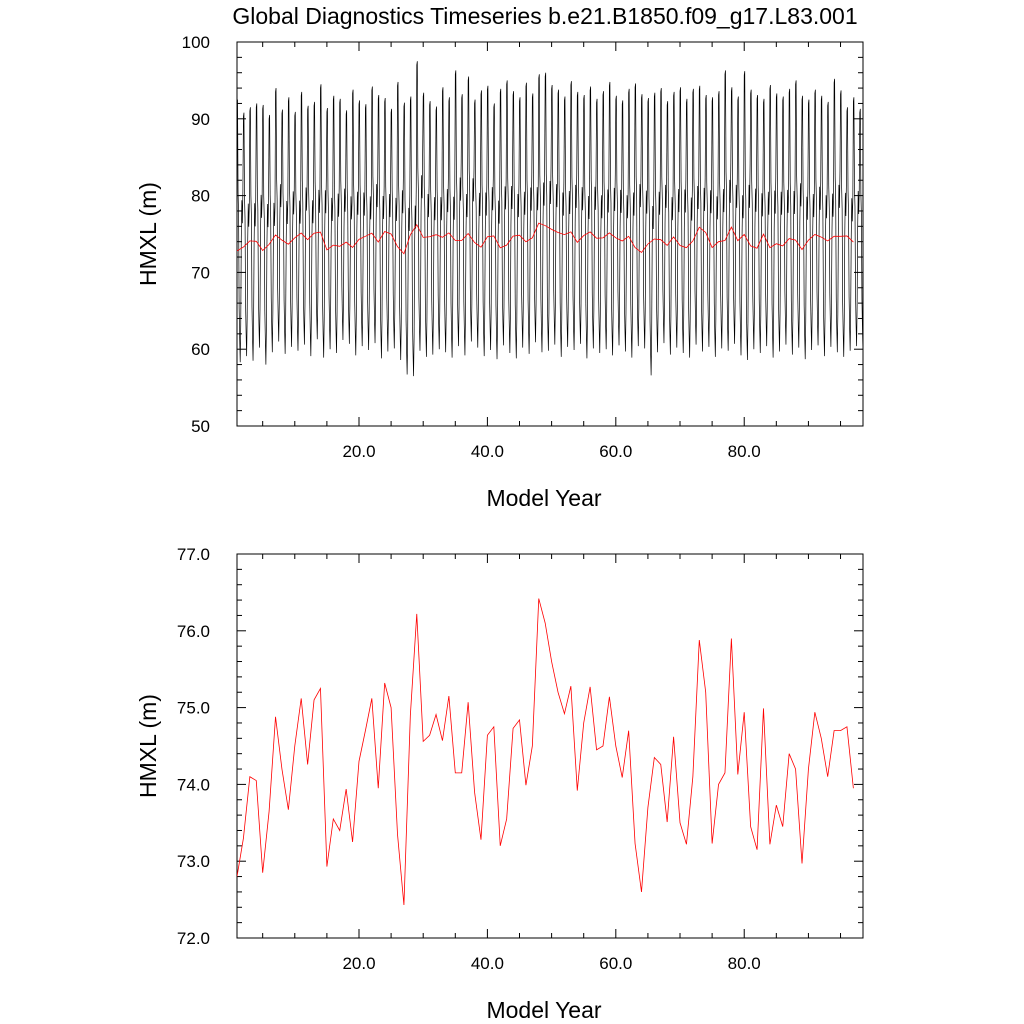 The image size is (1024, 1024). I want to click on y-tick-label: 60, so click(200, 349).